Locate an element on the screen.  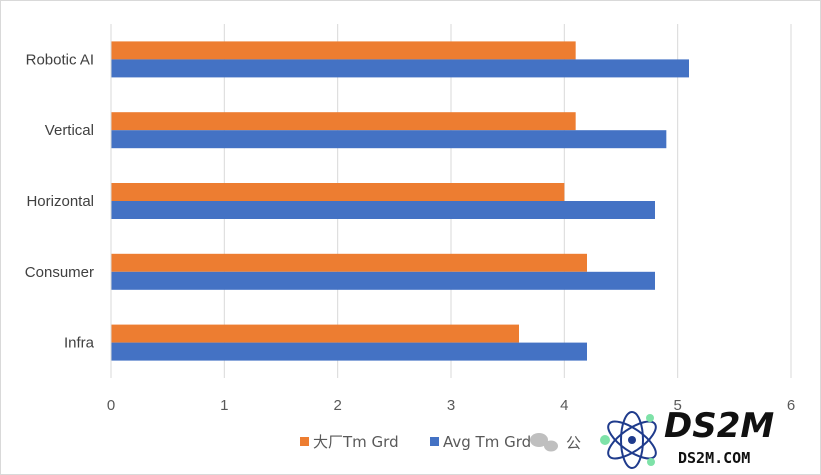
value-axis: 0 1 2 3 4 5 6 is located at coordinates (451, 405).